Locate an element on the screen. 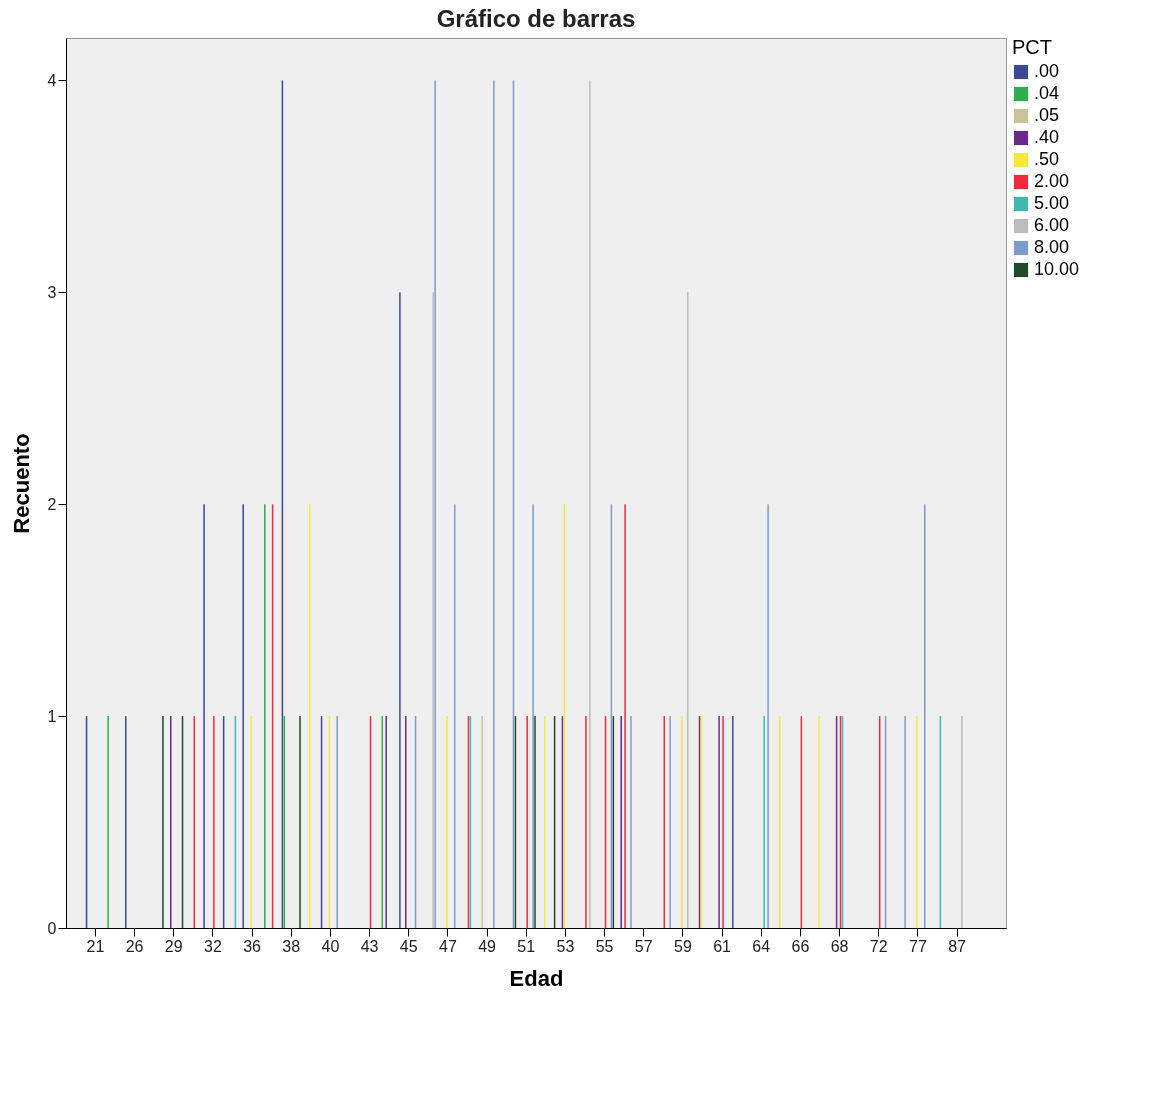 Image resolution: width=1158 pixels, height=1093 pixels. x-tick-label: 66 is located at coordinates (800, 946).